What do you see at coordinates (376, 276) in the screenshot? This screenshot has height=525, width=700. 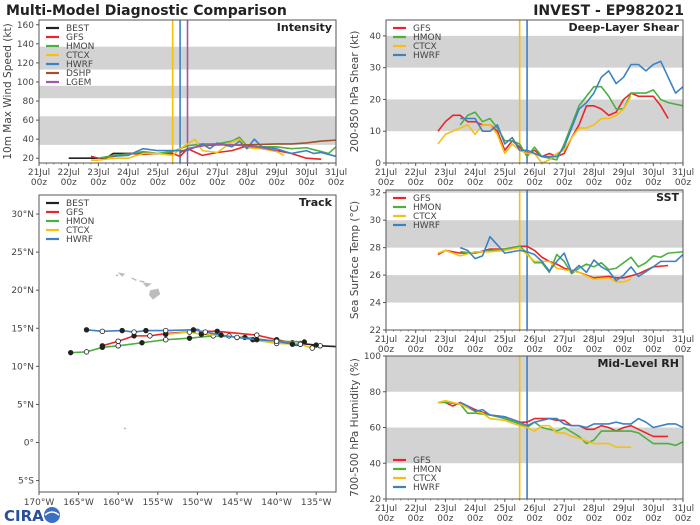 I see `y-tick-label: 26` at bounding box center [376, 276].